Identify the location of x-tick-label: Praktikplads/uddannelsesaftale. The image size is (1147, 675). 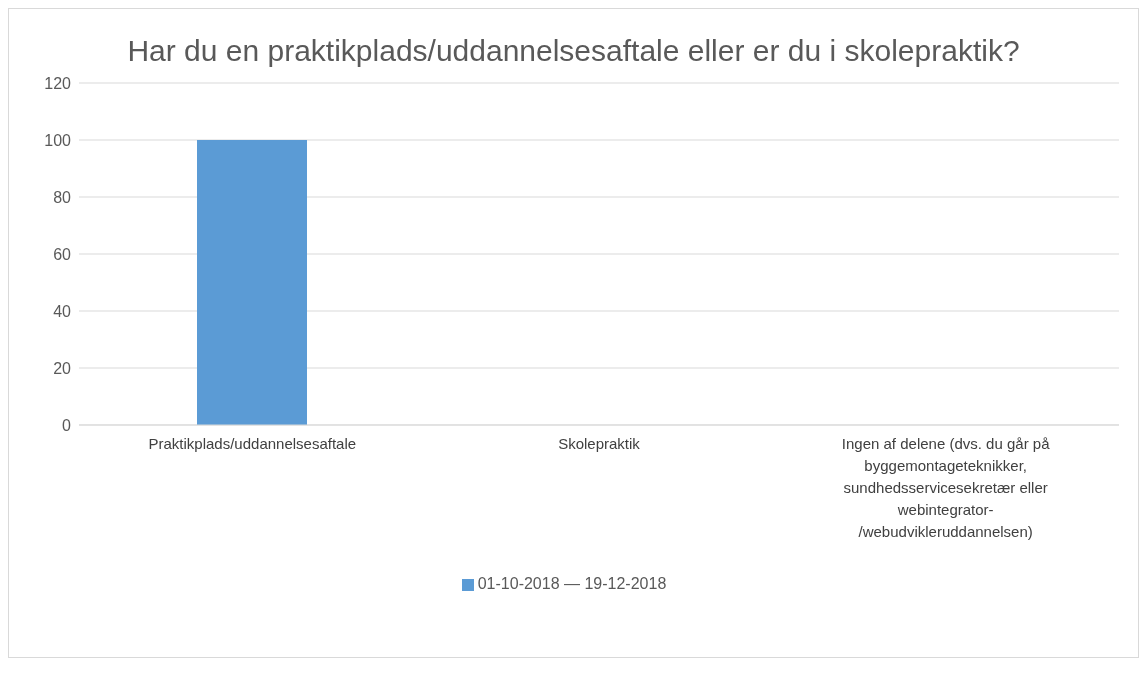
(252, 443).